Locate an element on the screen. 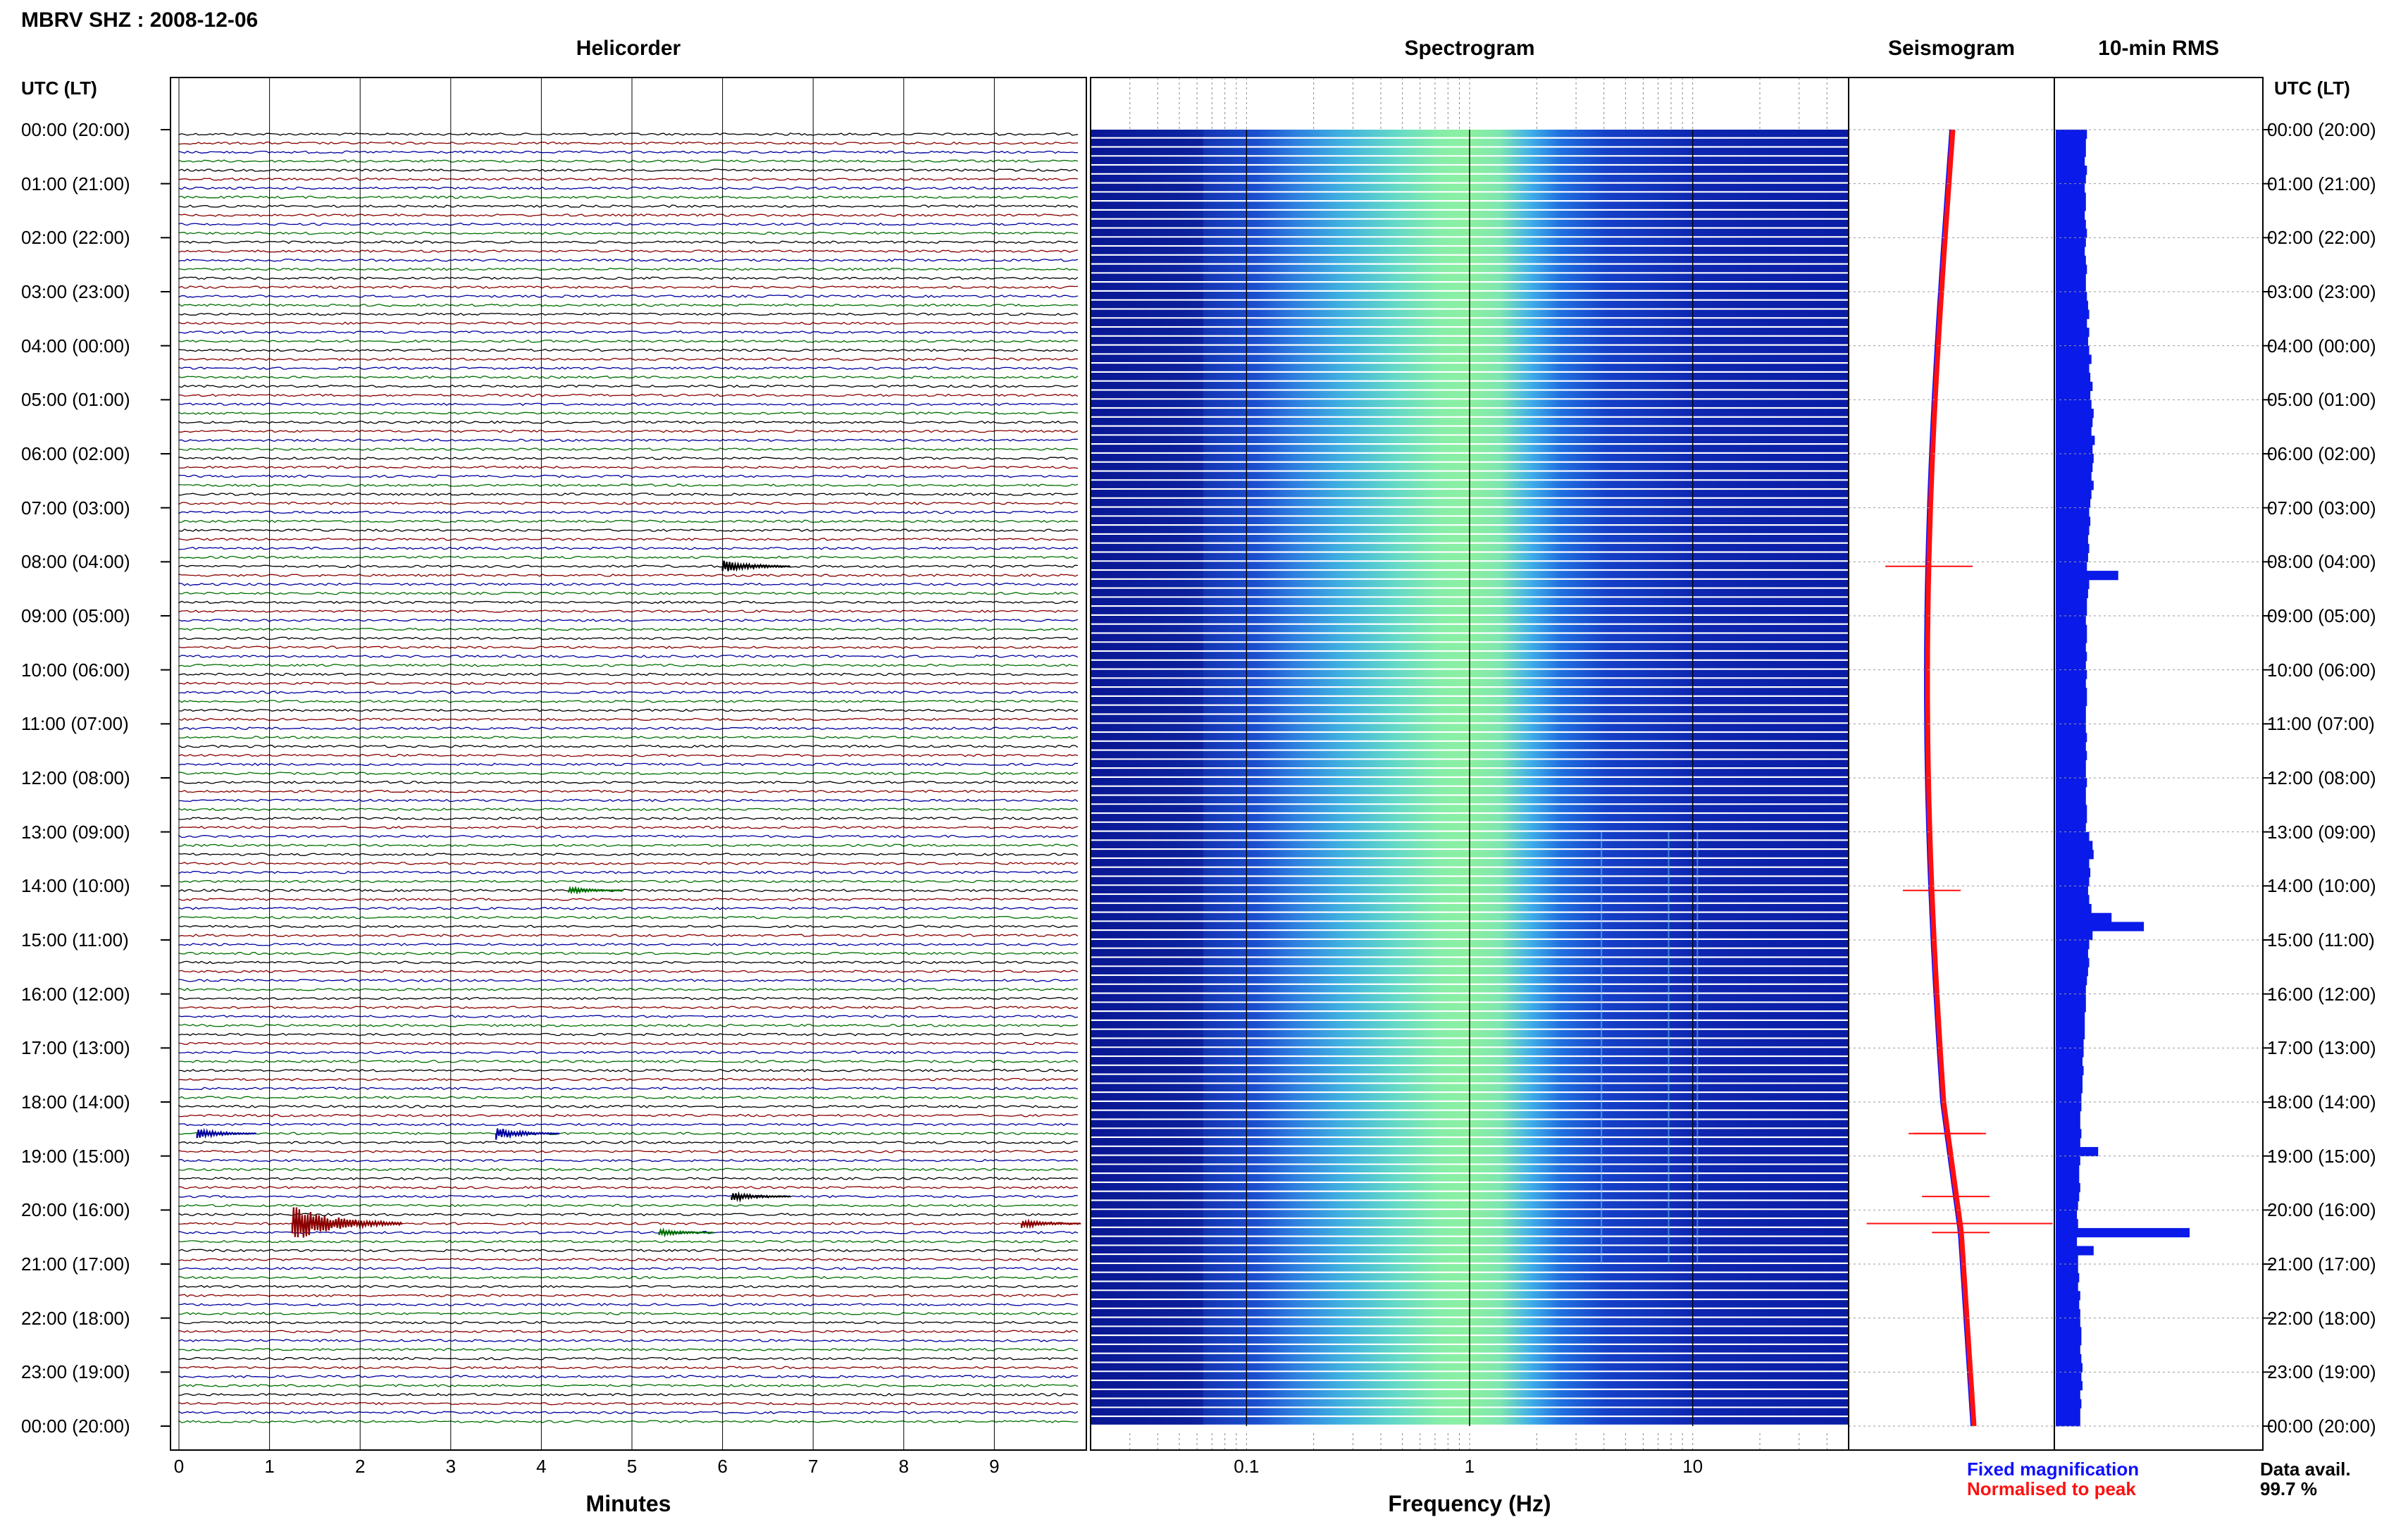 The image size is (2408, 1517). time-label-left: 06:00 (02:00) is located at coordinates (75, 453).